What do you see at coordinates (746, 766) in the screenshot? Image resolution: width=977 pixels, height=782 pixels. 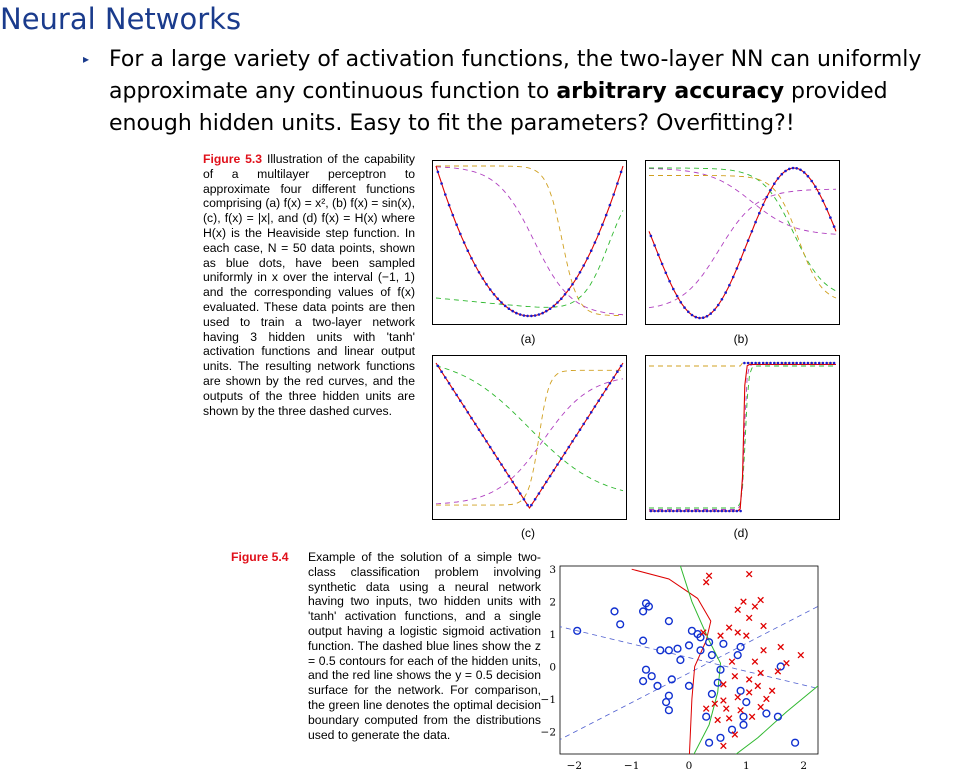 I see `x-tick-label-3: 1` at bounding box center [746, 766].